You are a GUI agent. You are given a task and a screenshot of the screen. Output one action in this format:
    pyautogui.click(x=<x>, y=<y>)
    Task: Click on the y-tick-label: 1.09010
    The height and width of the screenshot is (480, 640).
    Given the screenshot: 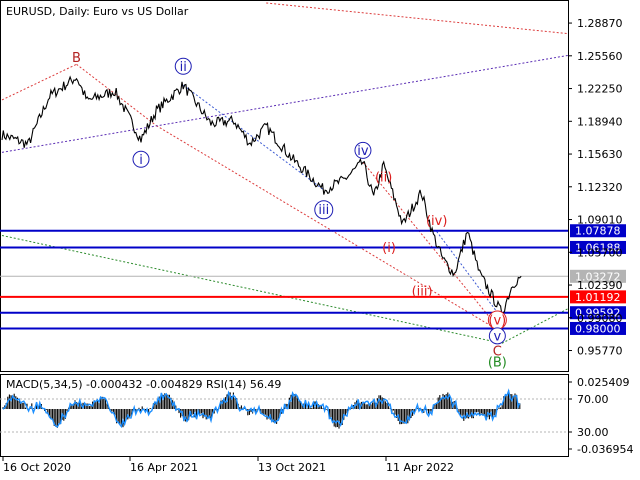 What is the action you would take?
    pyautogui.click(x=600, y=220)
    